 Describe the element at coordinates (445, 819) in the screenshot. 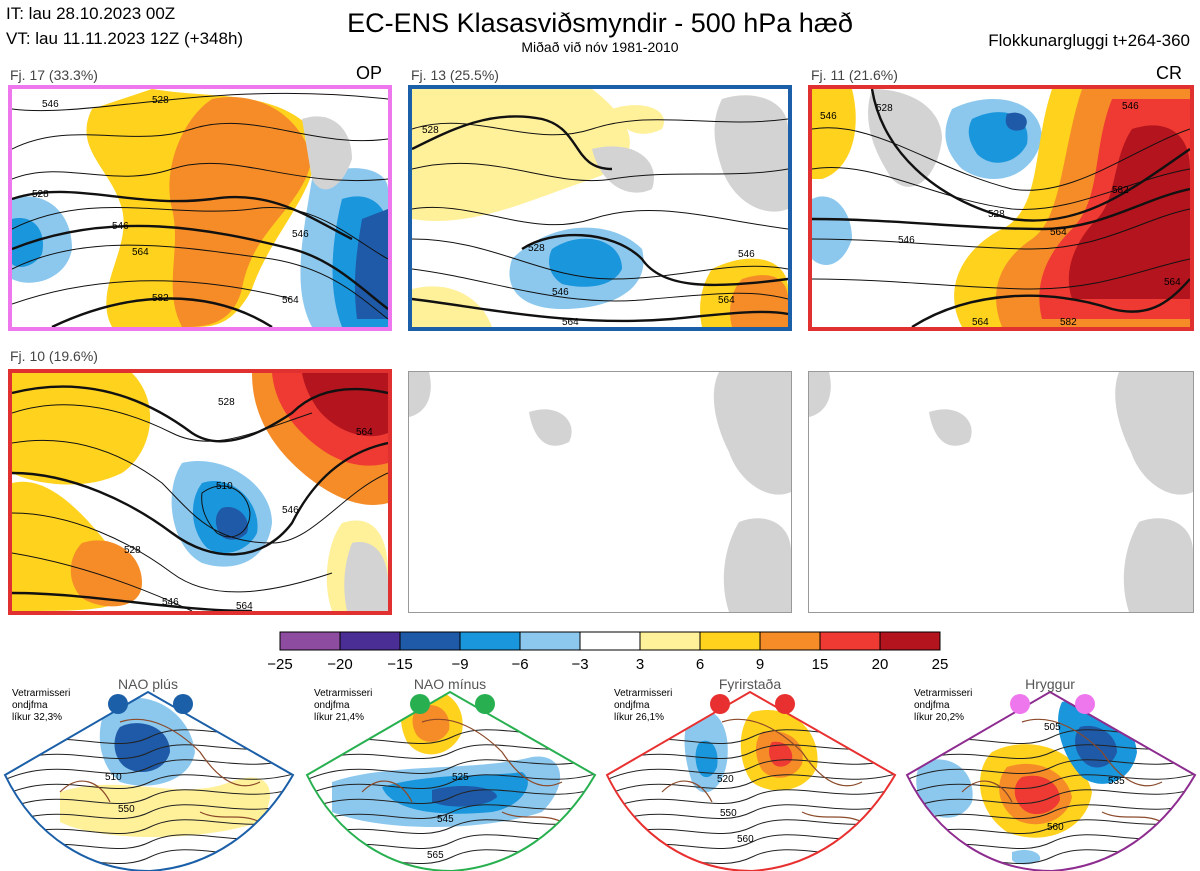

I see `regime-contour-label: 545` at that location.